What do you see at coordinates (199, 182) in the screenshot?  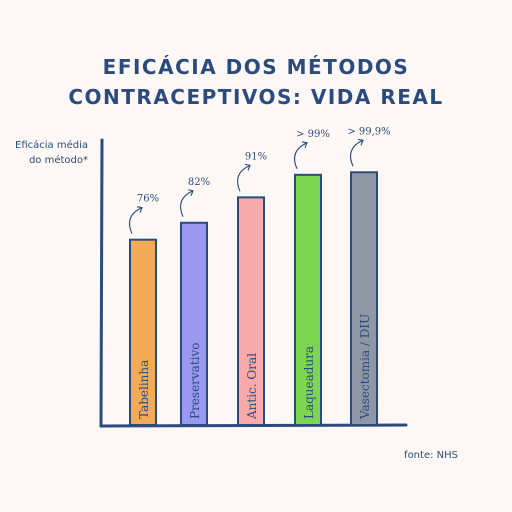 I see `value-label-2: 82%` at bounding box center [199, 182].